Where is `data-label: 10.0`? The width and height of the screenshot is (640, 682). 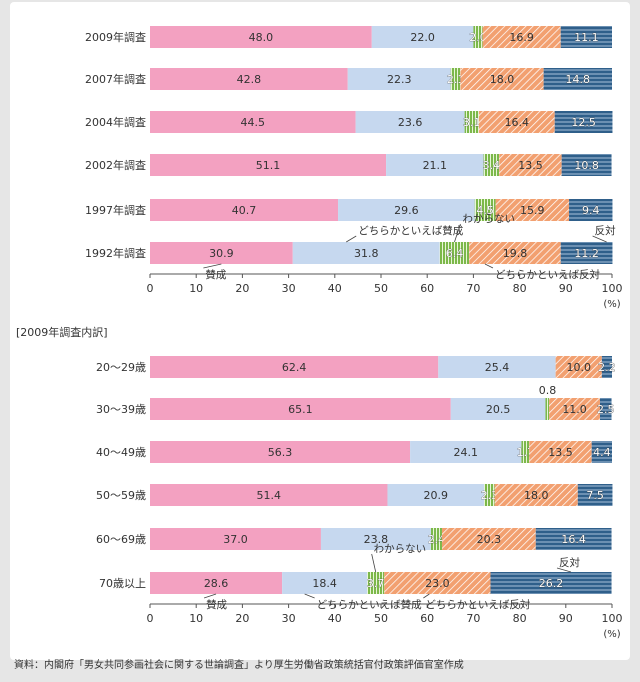 data-label: 10.0 is located at coordinates (578, 367).